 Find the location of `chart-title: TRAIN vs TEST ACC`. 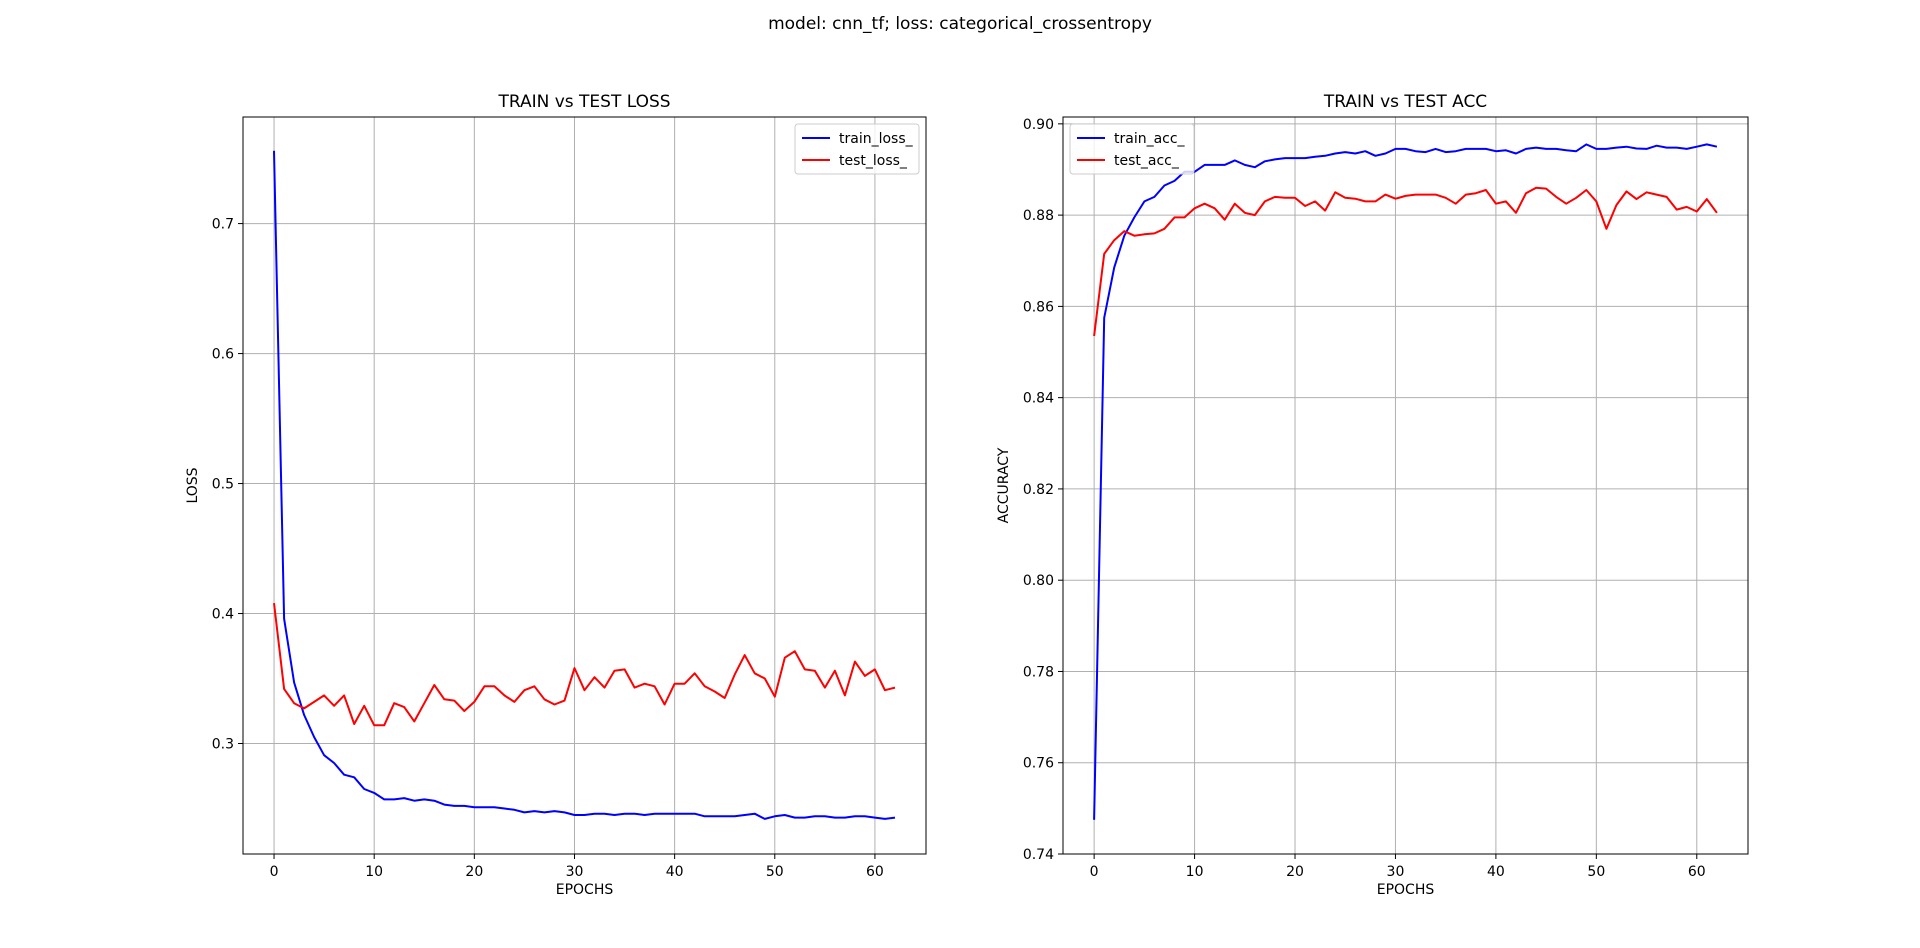

chart-title: TRAIN vs TEST ACC is located at coordinates (1405, 102).